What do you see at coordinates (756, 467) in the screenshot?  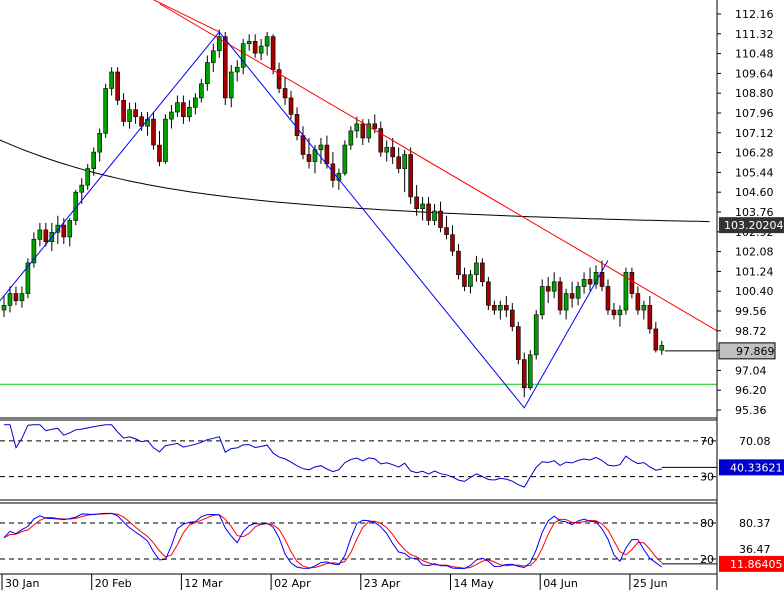 I see `rsi-value-label: 40.33621` at bounding box center [756, 467].